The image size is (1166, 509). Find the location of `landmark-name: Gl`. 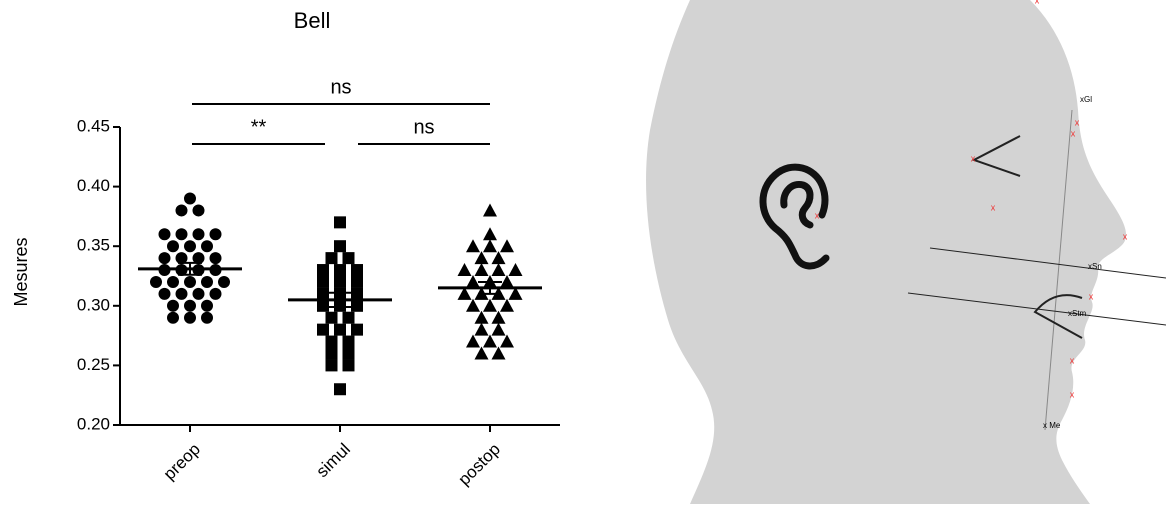

landmark-name: Gl is located at coordinates (1088, 99).